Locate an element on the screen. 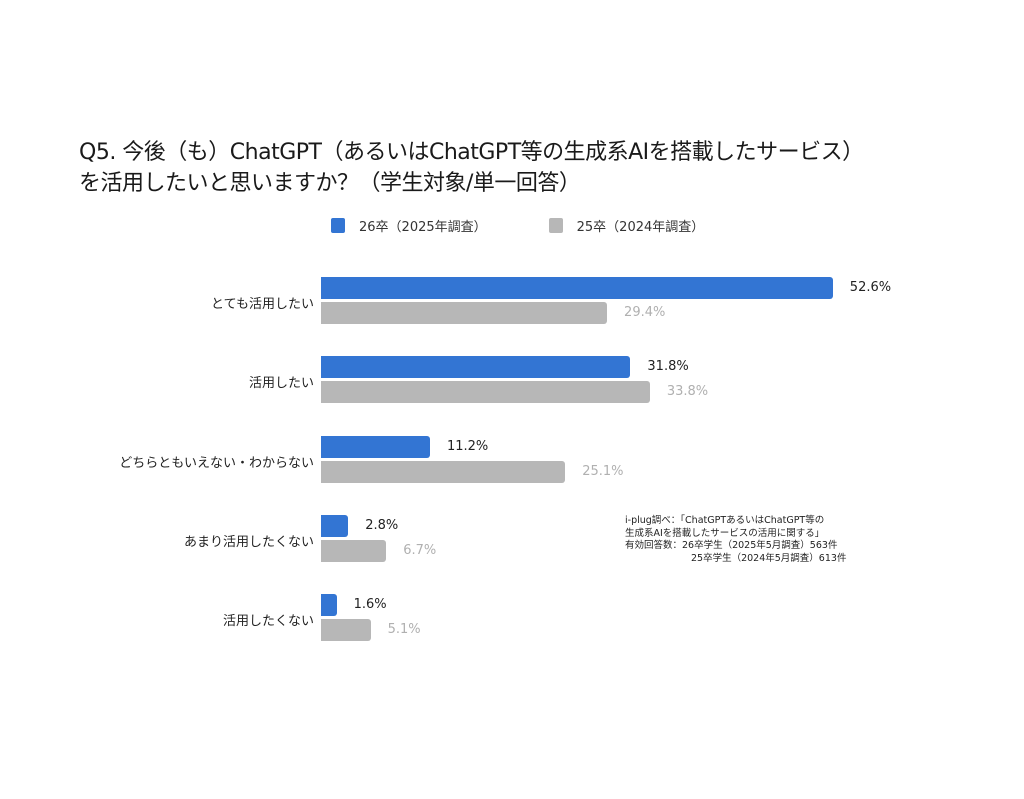 The image size is (1024, 799). source-note-line-1: i-plug調べ：「ChatGPTあるいはChatGPT等の is located at coordinates (725, 520).